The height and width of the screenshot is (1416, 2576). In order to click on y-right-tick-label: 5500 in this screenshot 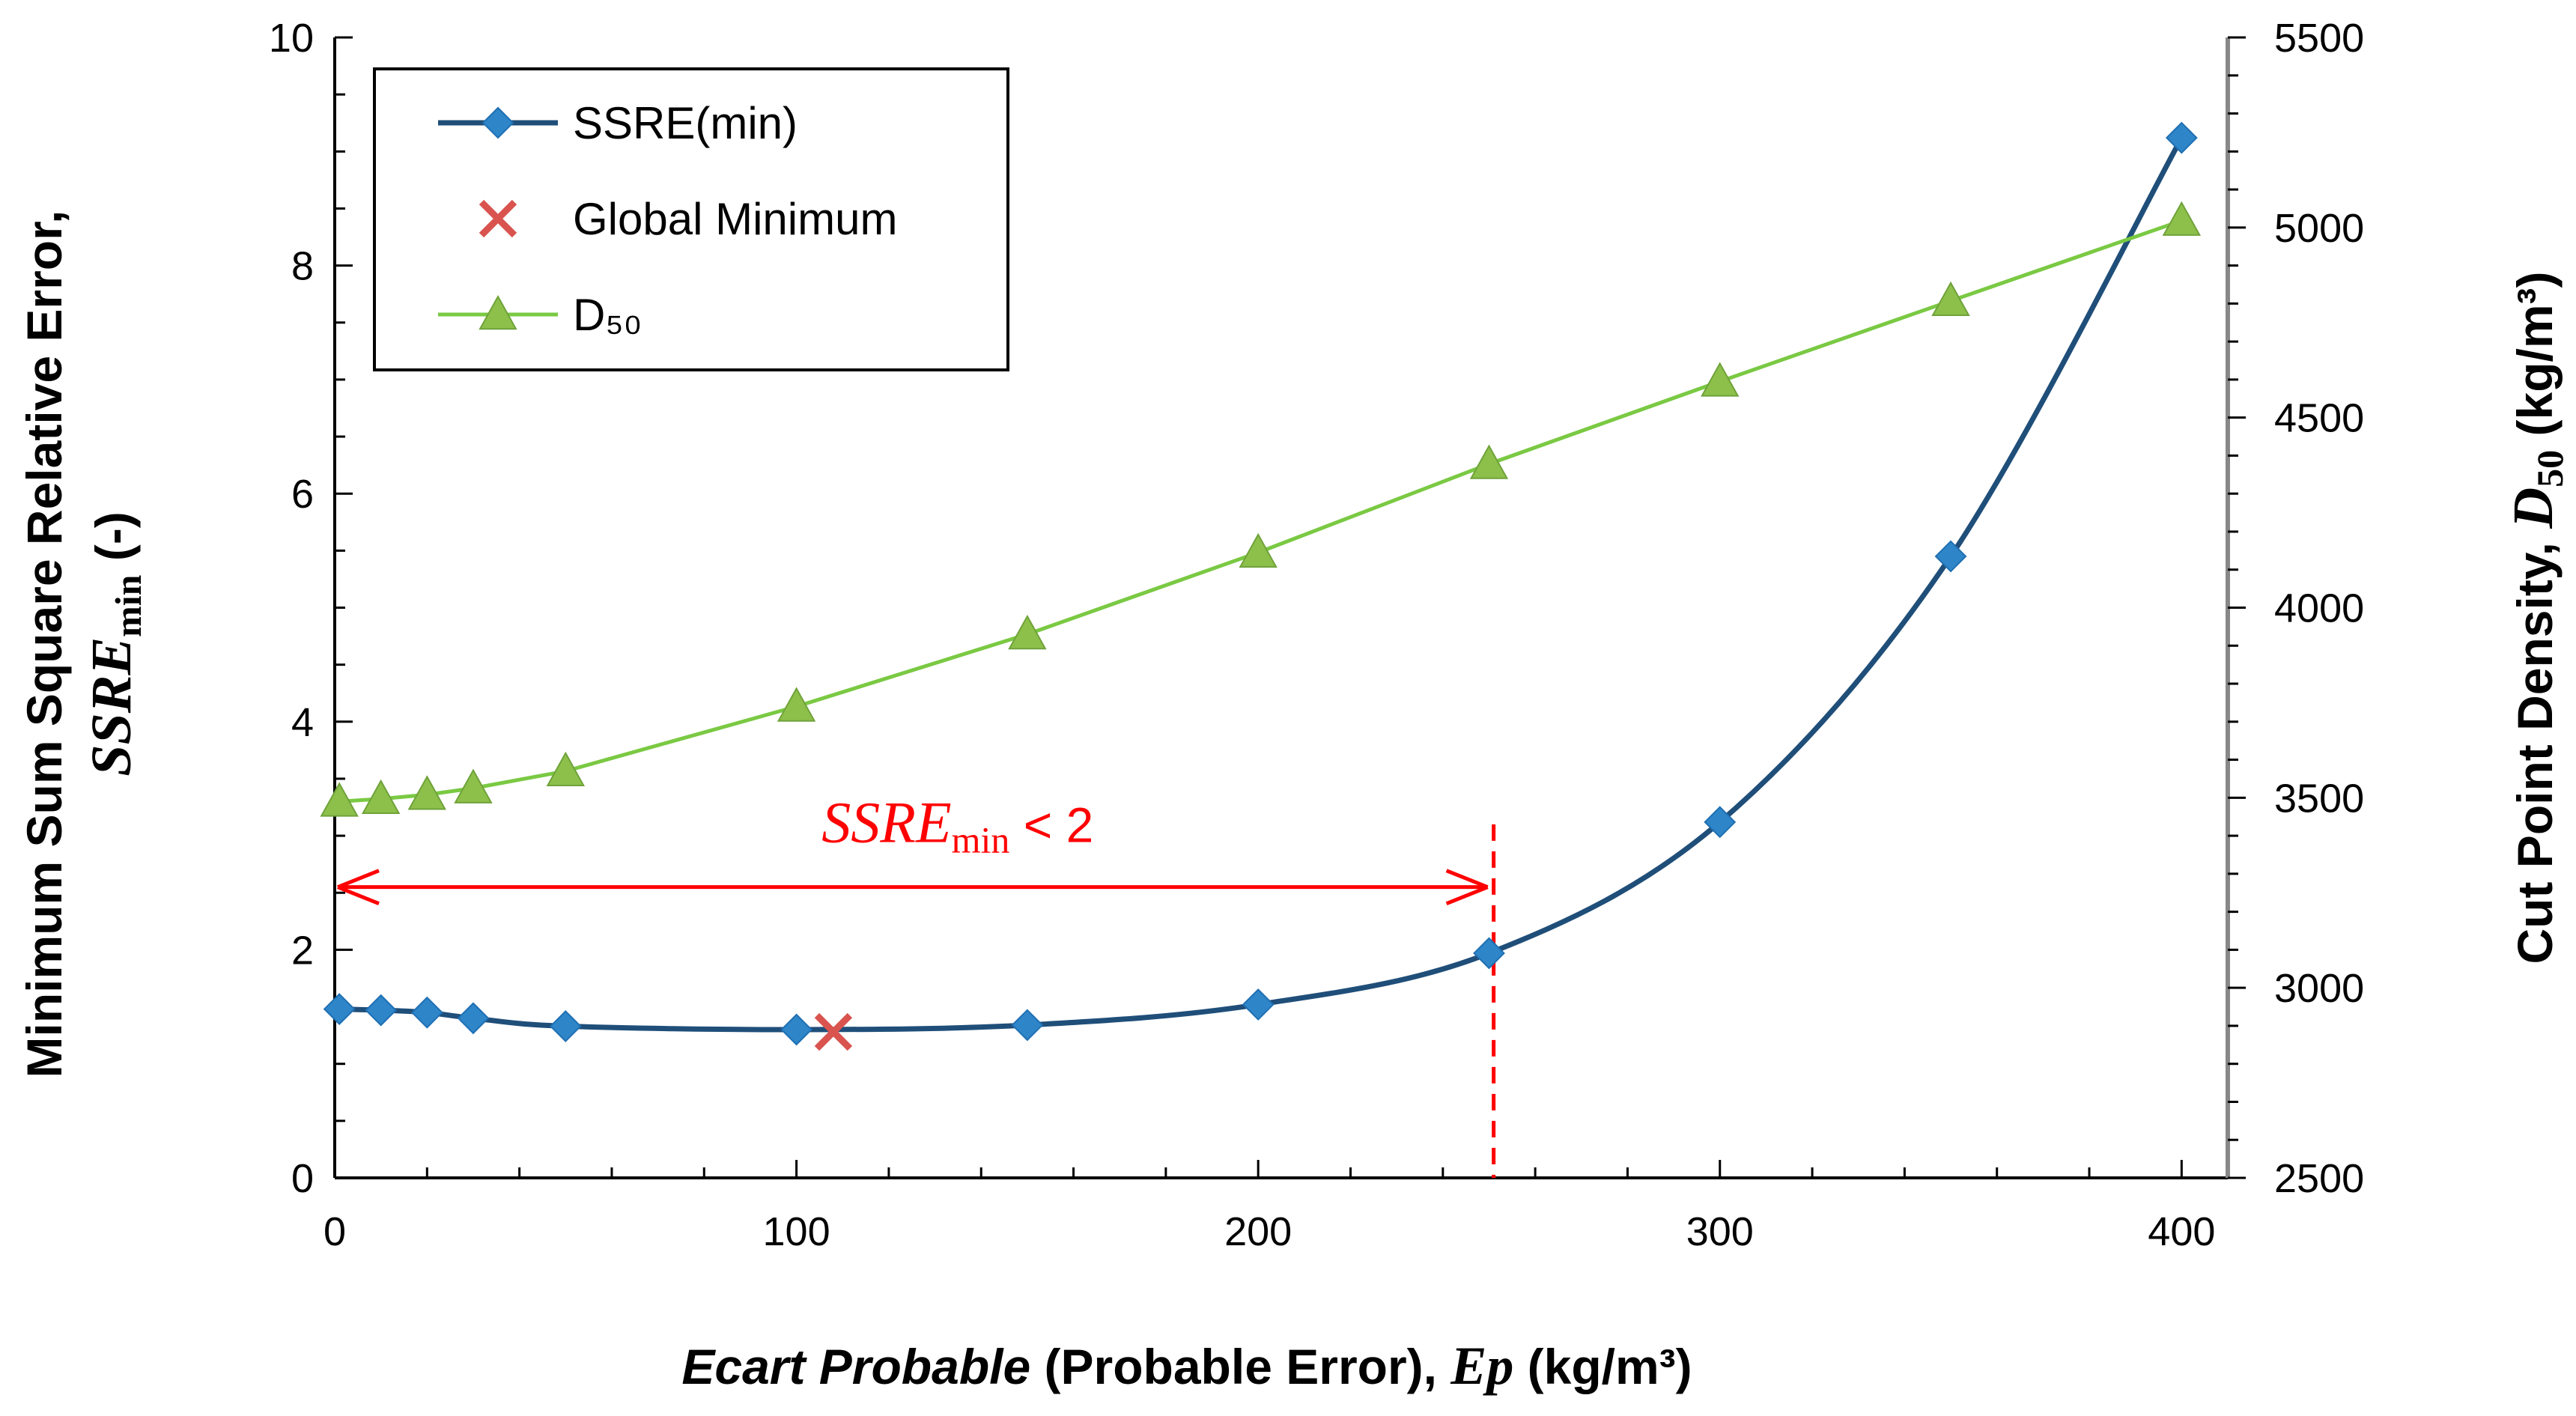, I will do `click(2319, 38)`.